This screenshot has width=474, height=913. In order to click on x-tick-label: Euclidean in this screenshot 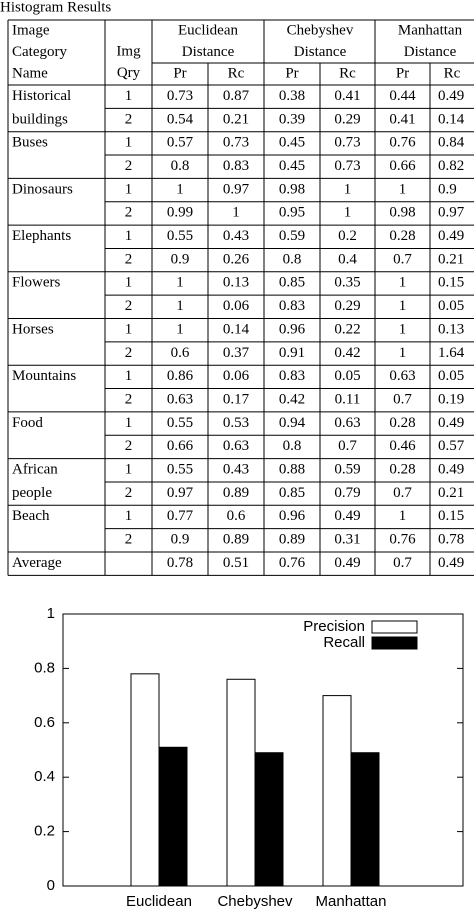, I will do `click(159, 901)`.